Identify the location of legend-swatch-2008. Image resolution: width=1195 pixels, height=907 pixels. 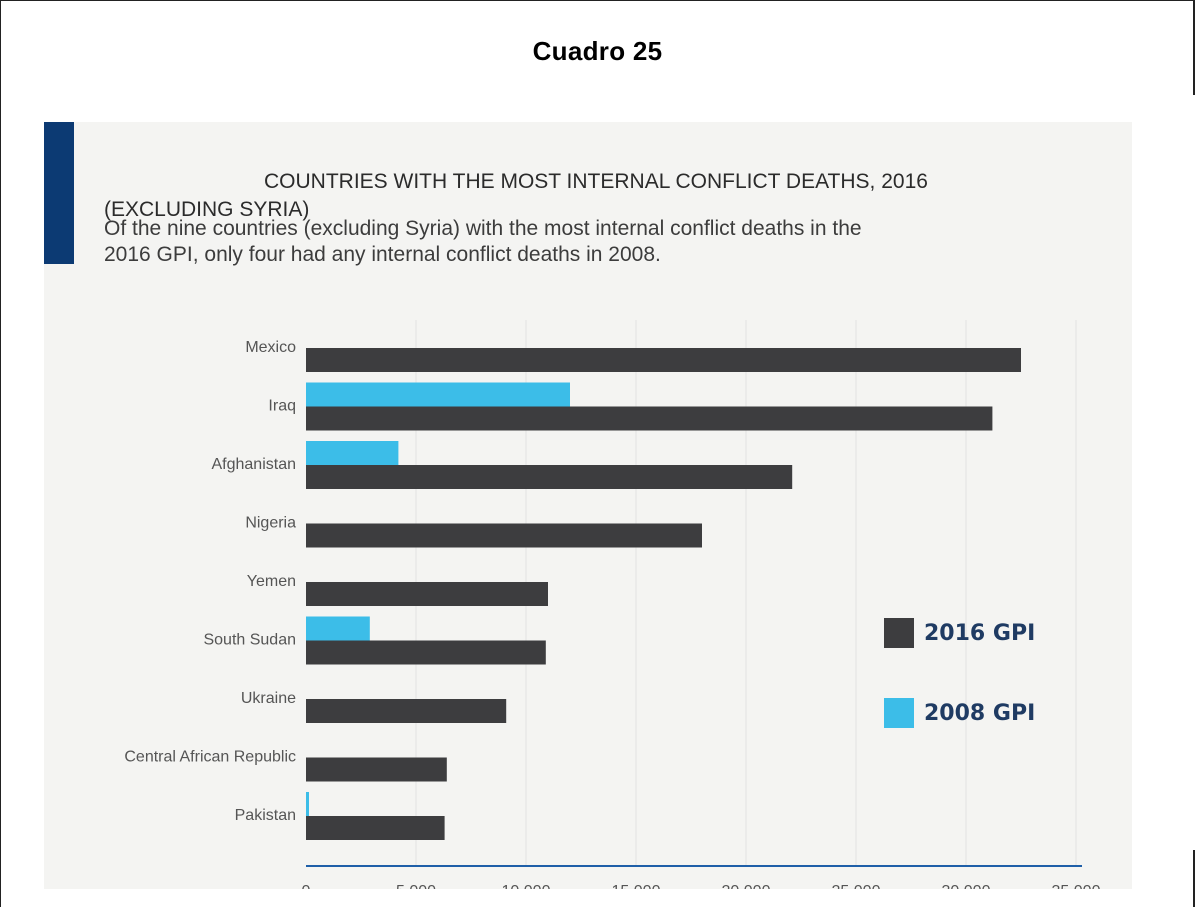
(899, 713).